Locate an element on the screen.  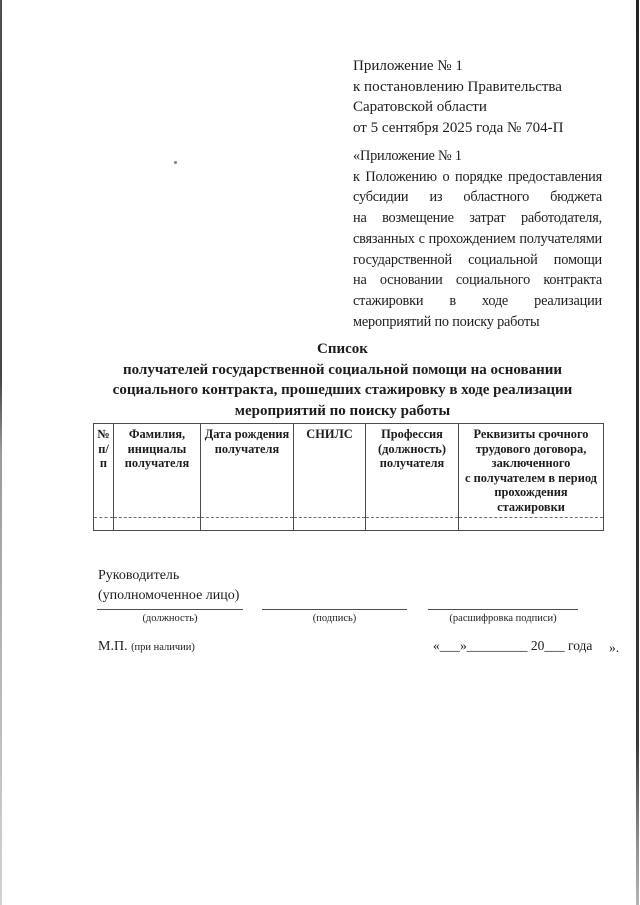
signature-blank-position is located at coordinates (170, 609).